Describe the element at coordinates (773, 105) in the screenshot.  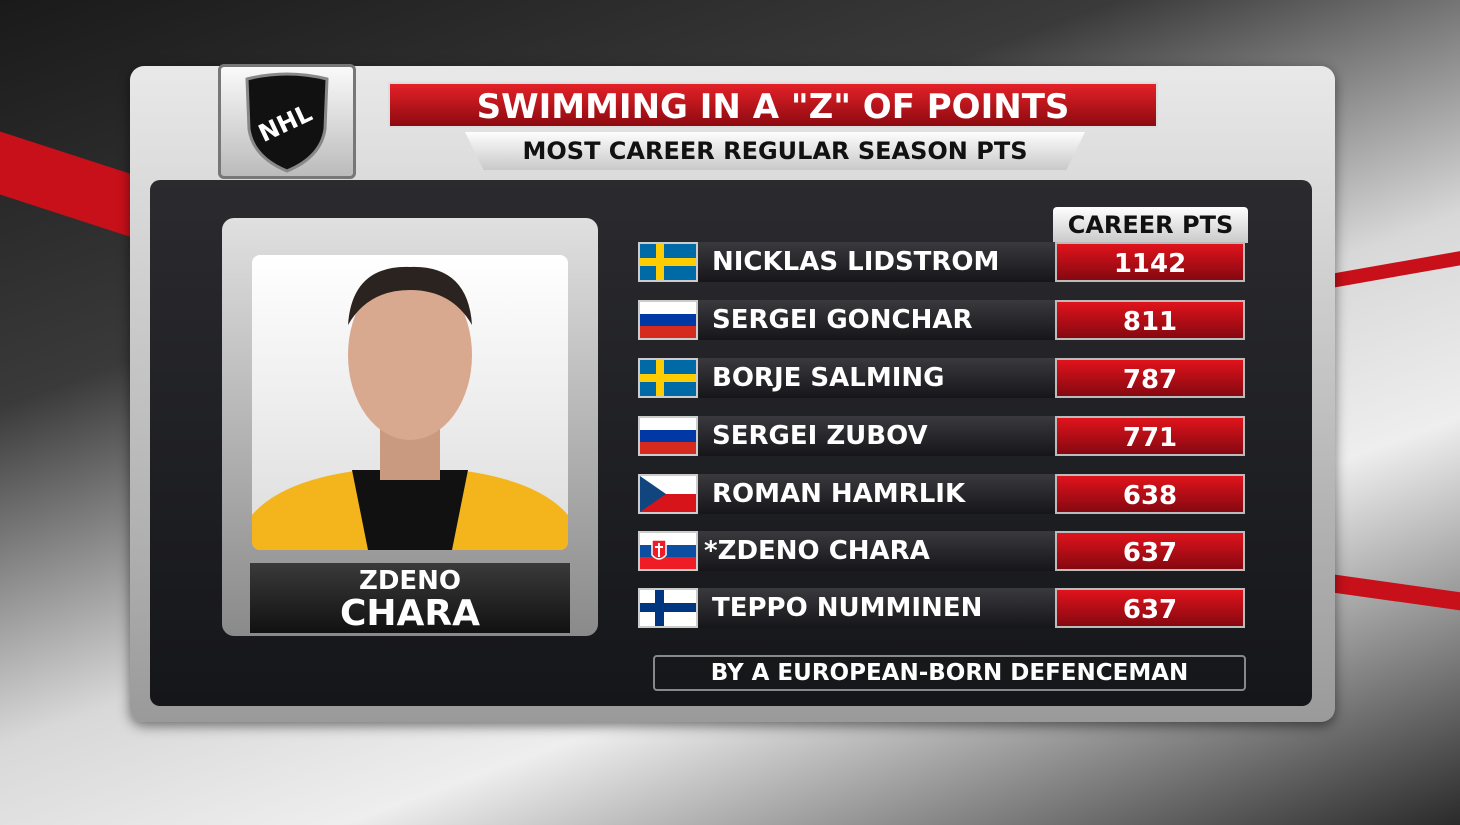
I see `title: SWIMMING IN A "Z" OF POINTS` at that location.